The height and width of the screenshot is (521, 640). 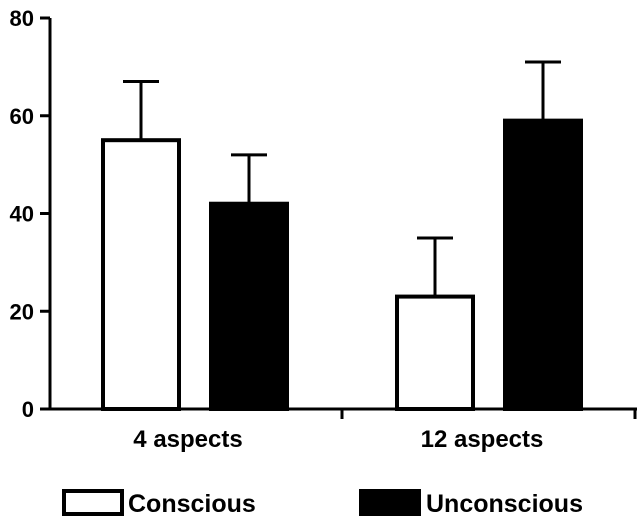 I want to click on y-tick-label: 60, so click(x=22, y=116).